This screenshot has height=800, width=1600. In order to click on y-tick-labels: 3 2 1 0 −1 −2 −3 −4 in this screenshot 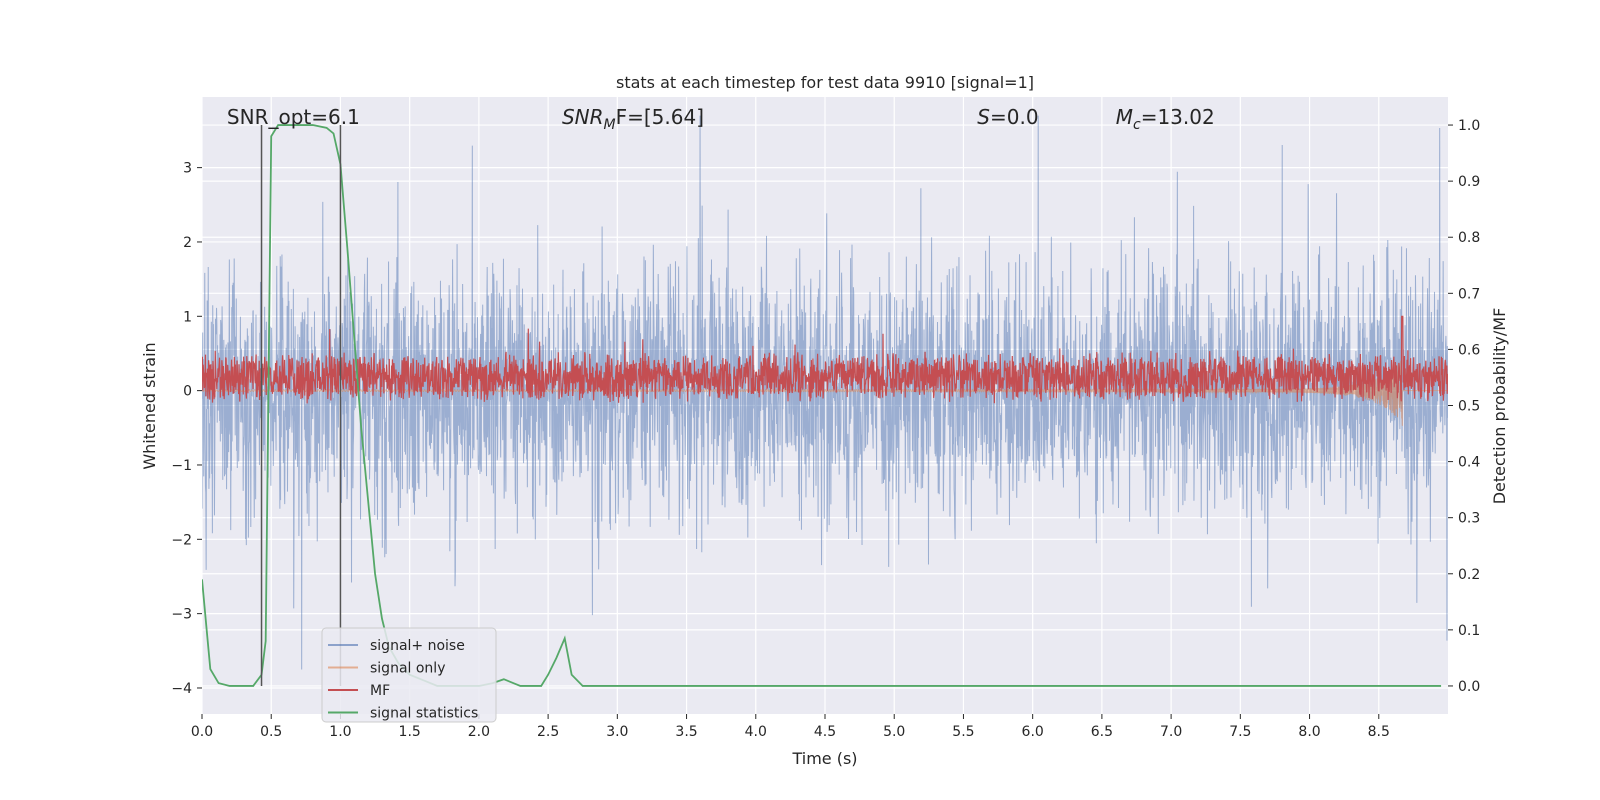, I will do `click(186, 429)`.